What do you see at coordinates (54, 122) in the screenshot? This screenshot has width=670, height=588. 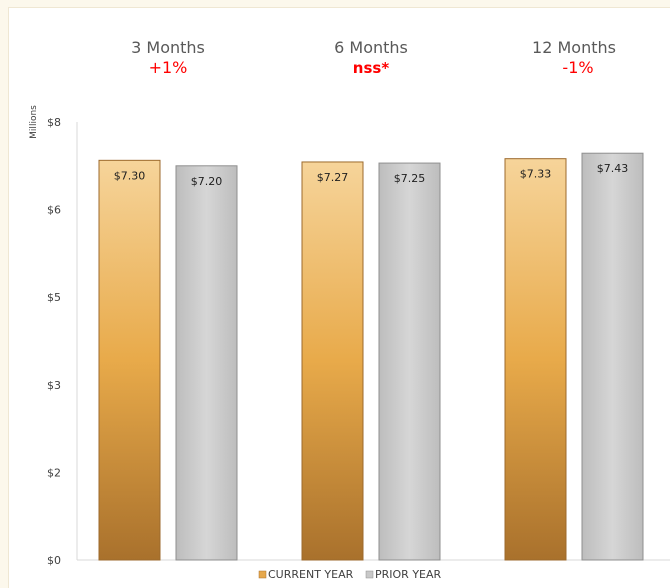 I see `y-tick-label: $8` at bounding box center [54, 122].